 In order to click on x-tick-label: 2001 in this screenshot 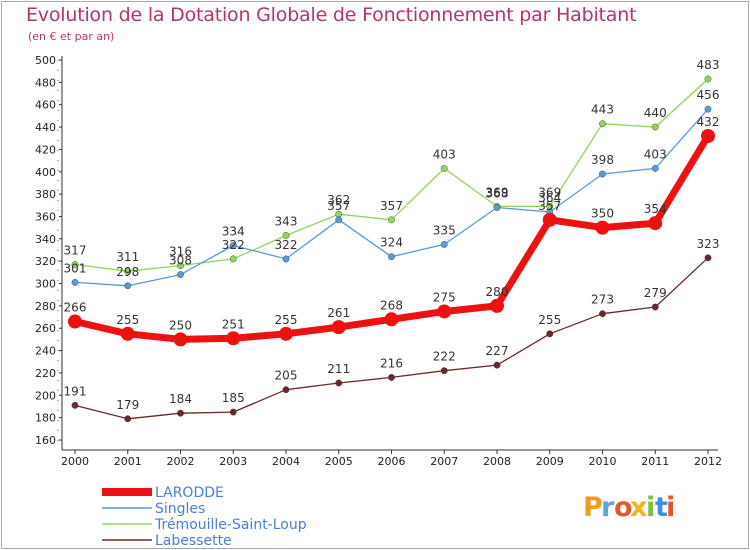, I will do `click(128, 461)`.